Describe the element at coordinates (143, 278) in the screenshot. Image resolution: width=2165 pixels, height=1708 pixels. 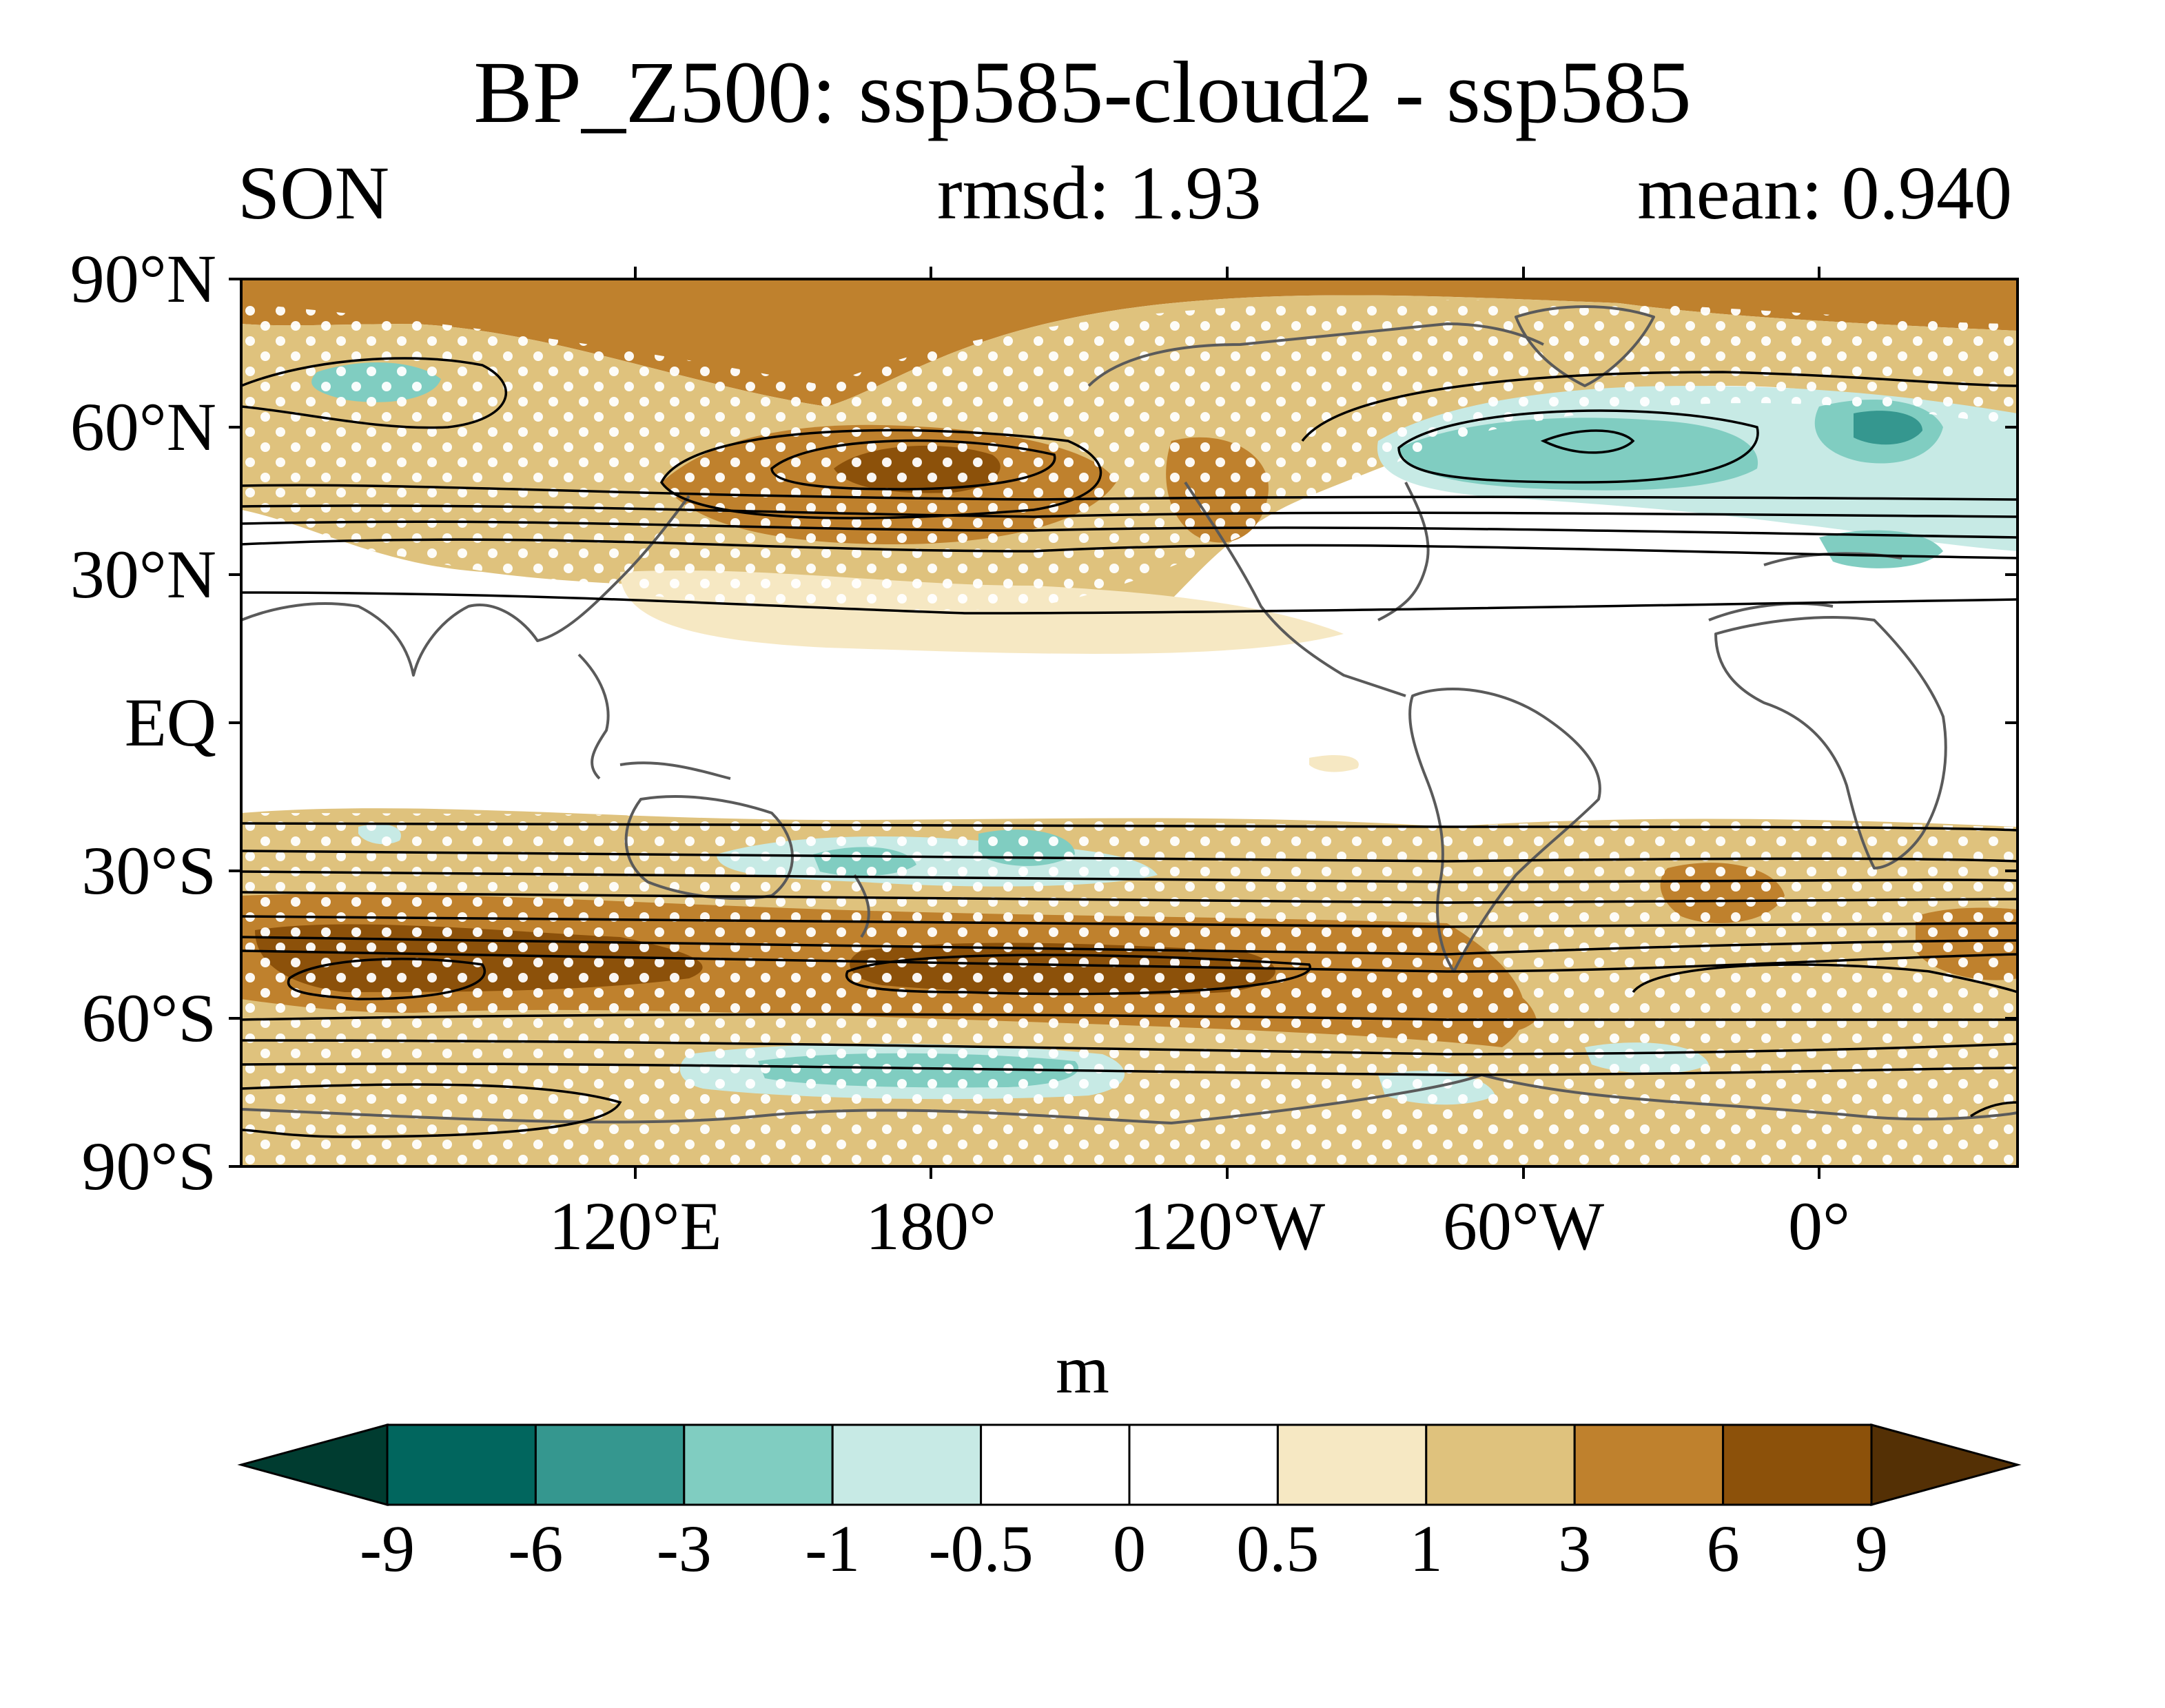
I see `lat-label-90n: 90°N` at that location.